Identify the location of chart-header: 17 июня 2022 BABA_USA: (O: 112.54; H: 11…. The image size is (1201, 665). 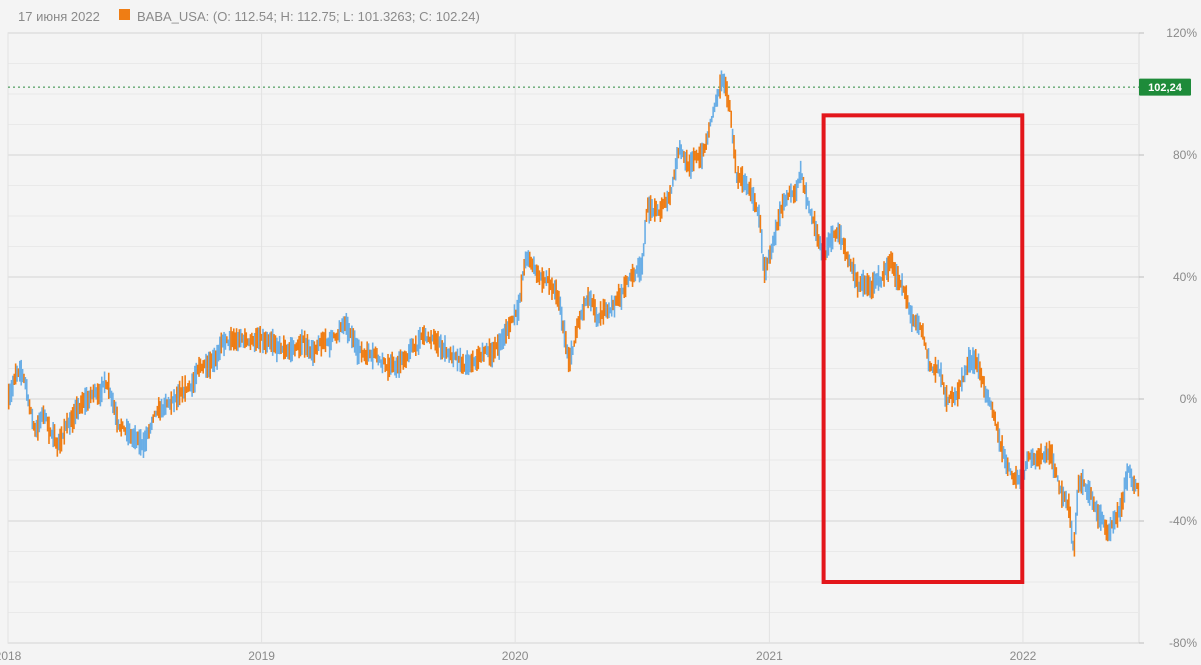
(600, 16).